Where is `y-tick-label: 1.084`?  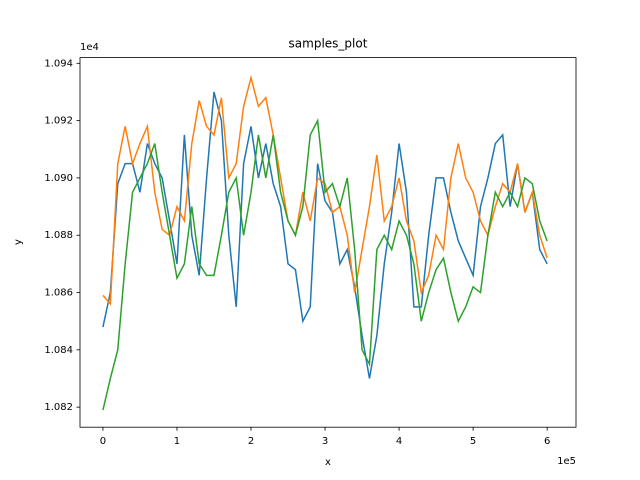 y-tick-label: 1.084 is located at coordinates (58, 350).